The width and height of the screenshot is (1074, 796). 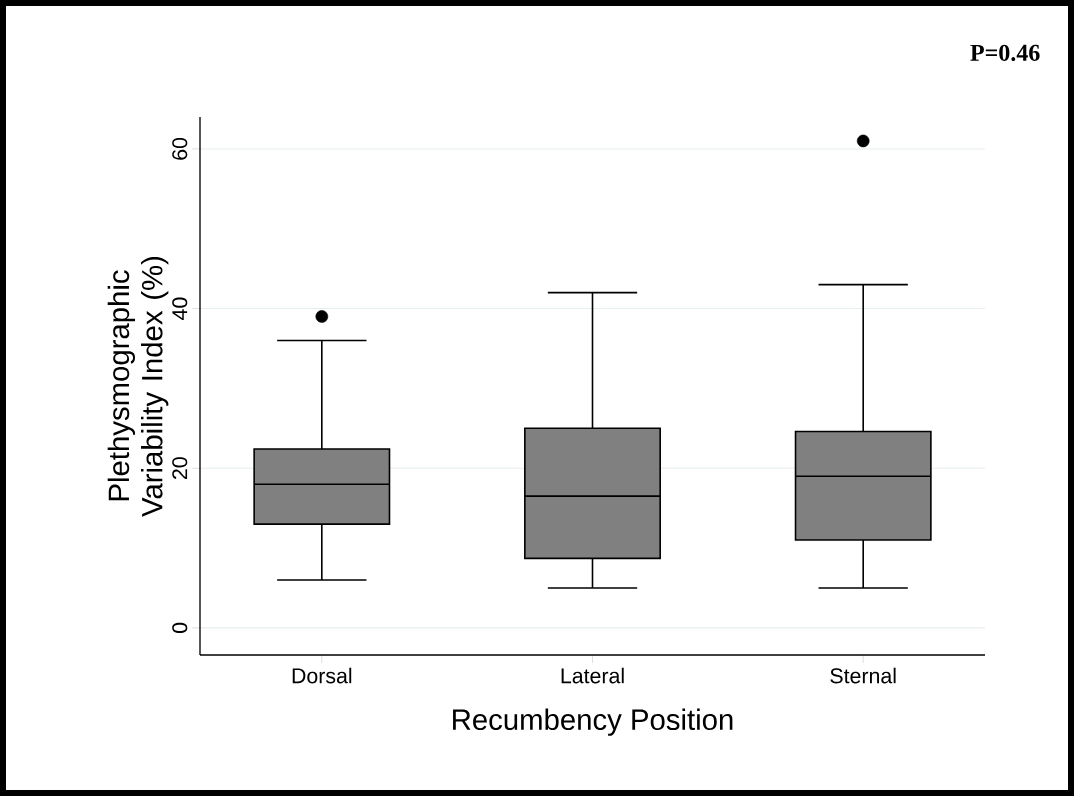 I want to click on y-tick-label: 40, so click(x=180, y=308).